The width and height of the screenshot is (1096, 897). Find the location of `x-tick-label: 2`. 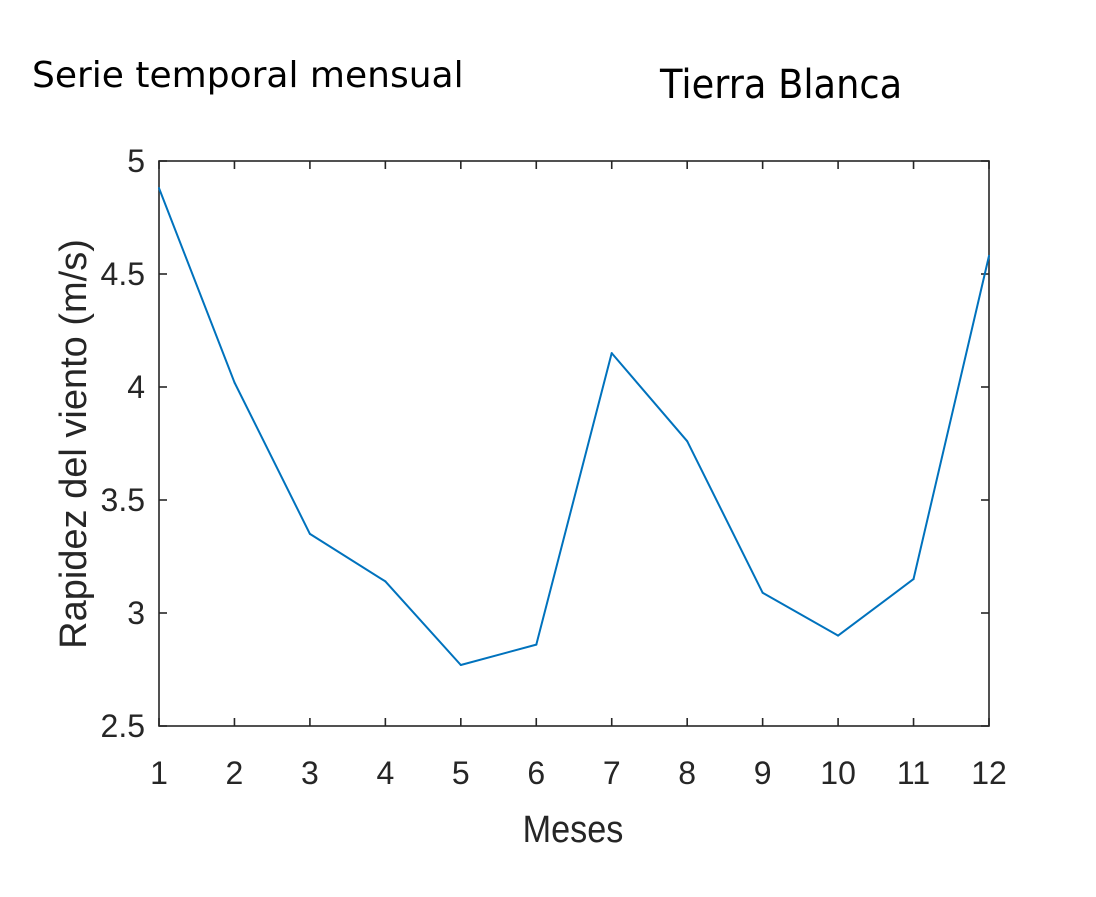

x-tick-label: 2 is located at coordinates (235, 773).